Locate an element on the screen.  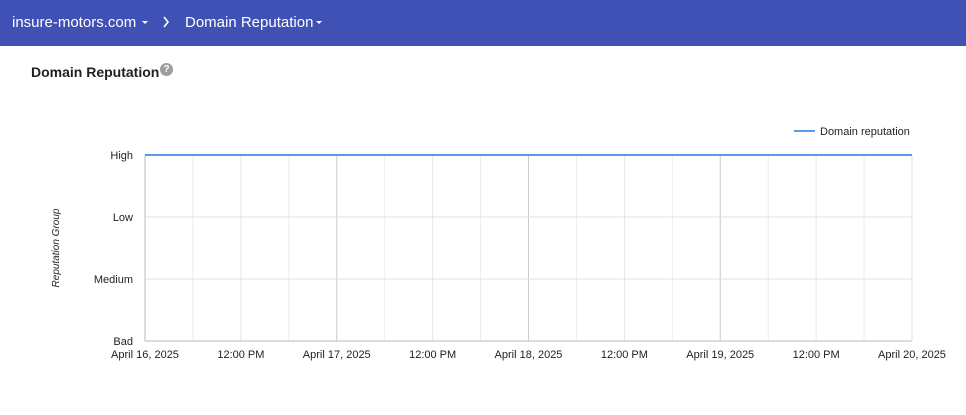
x-tick-label: April 20, 2025 is located at coordinates (912, 355).